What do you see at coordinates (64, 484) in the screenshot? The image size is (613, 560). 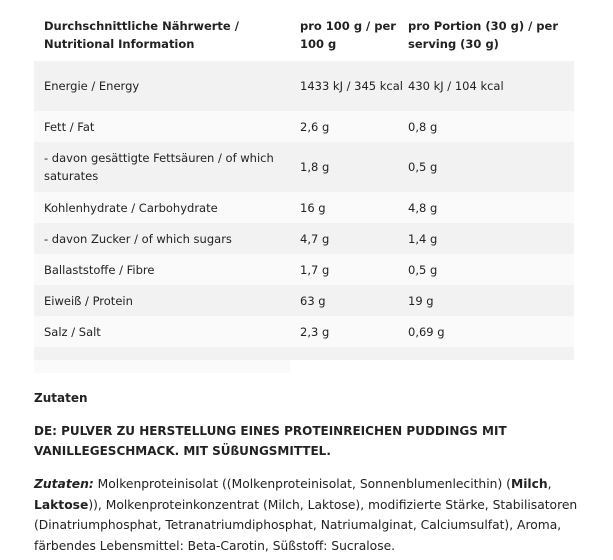 I see `ingredients-label: Zutaten:` at bounding box center [64, 484].